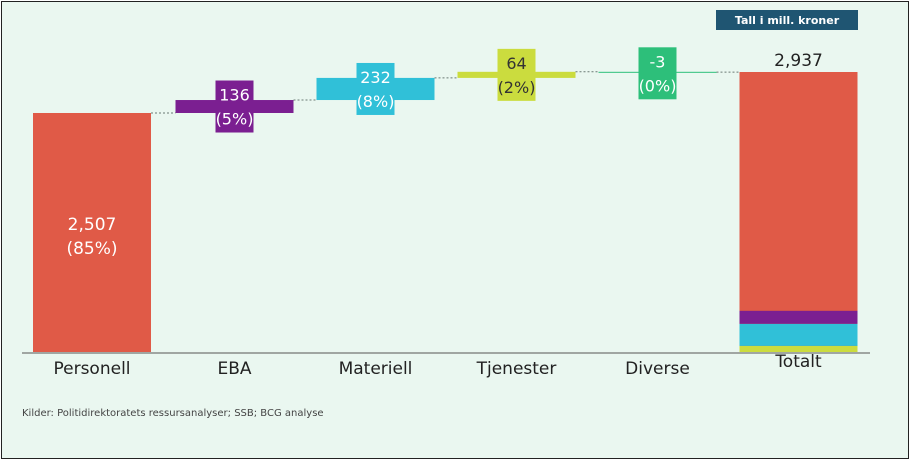  What do you see at coordinates (658, 61) in the screenshot?
I see `value-label-diverse: -3` at bounding box center [658, 61].